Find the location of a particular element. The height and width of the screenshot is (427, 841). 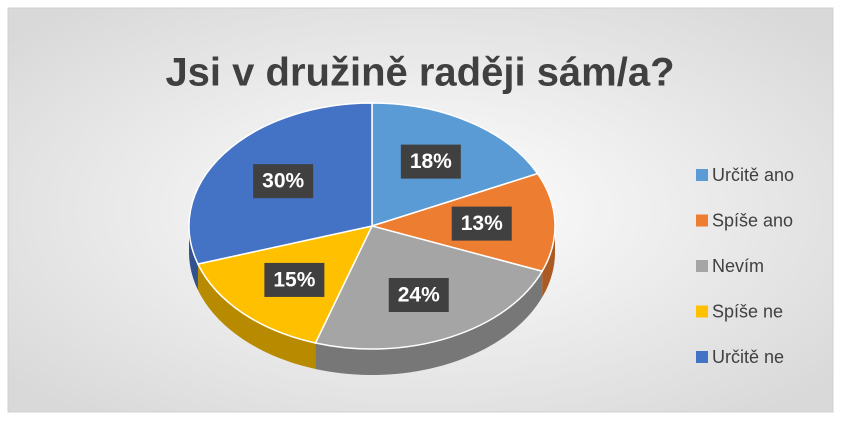

legend-label: Nevím is located at coordinates (738, 266).